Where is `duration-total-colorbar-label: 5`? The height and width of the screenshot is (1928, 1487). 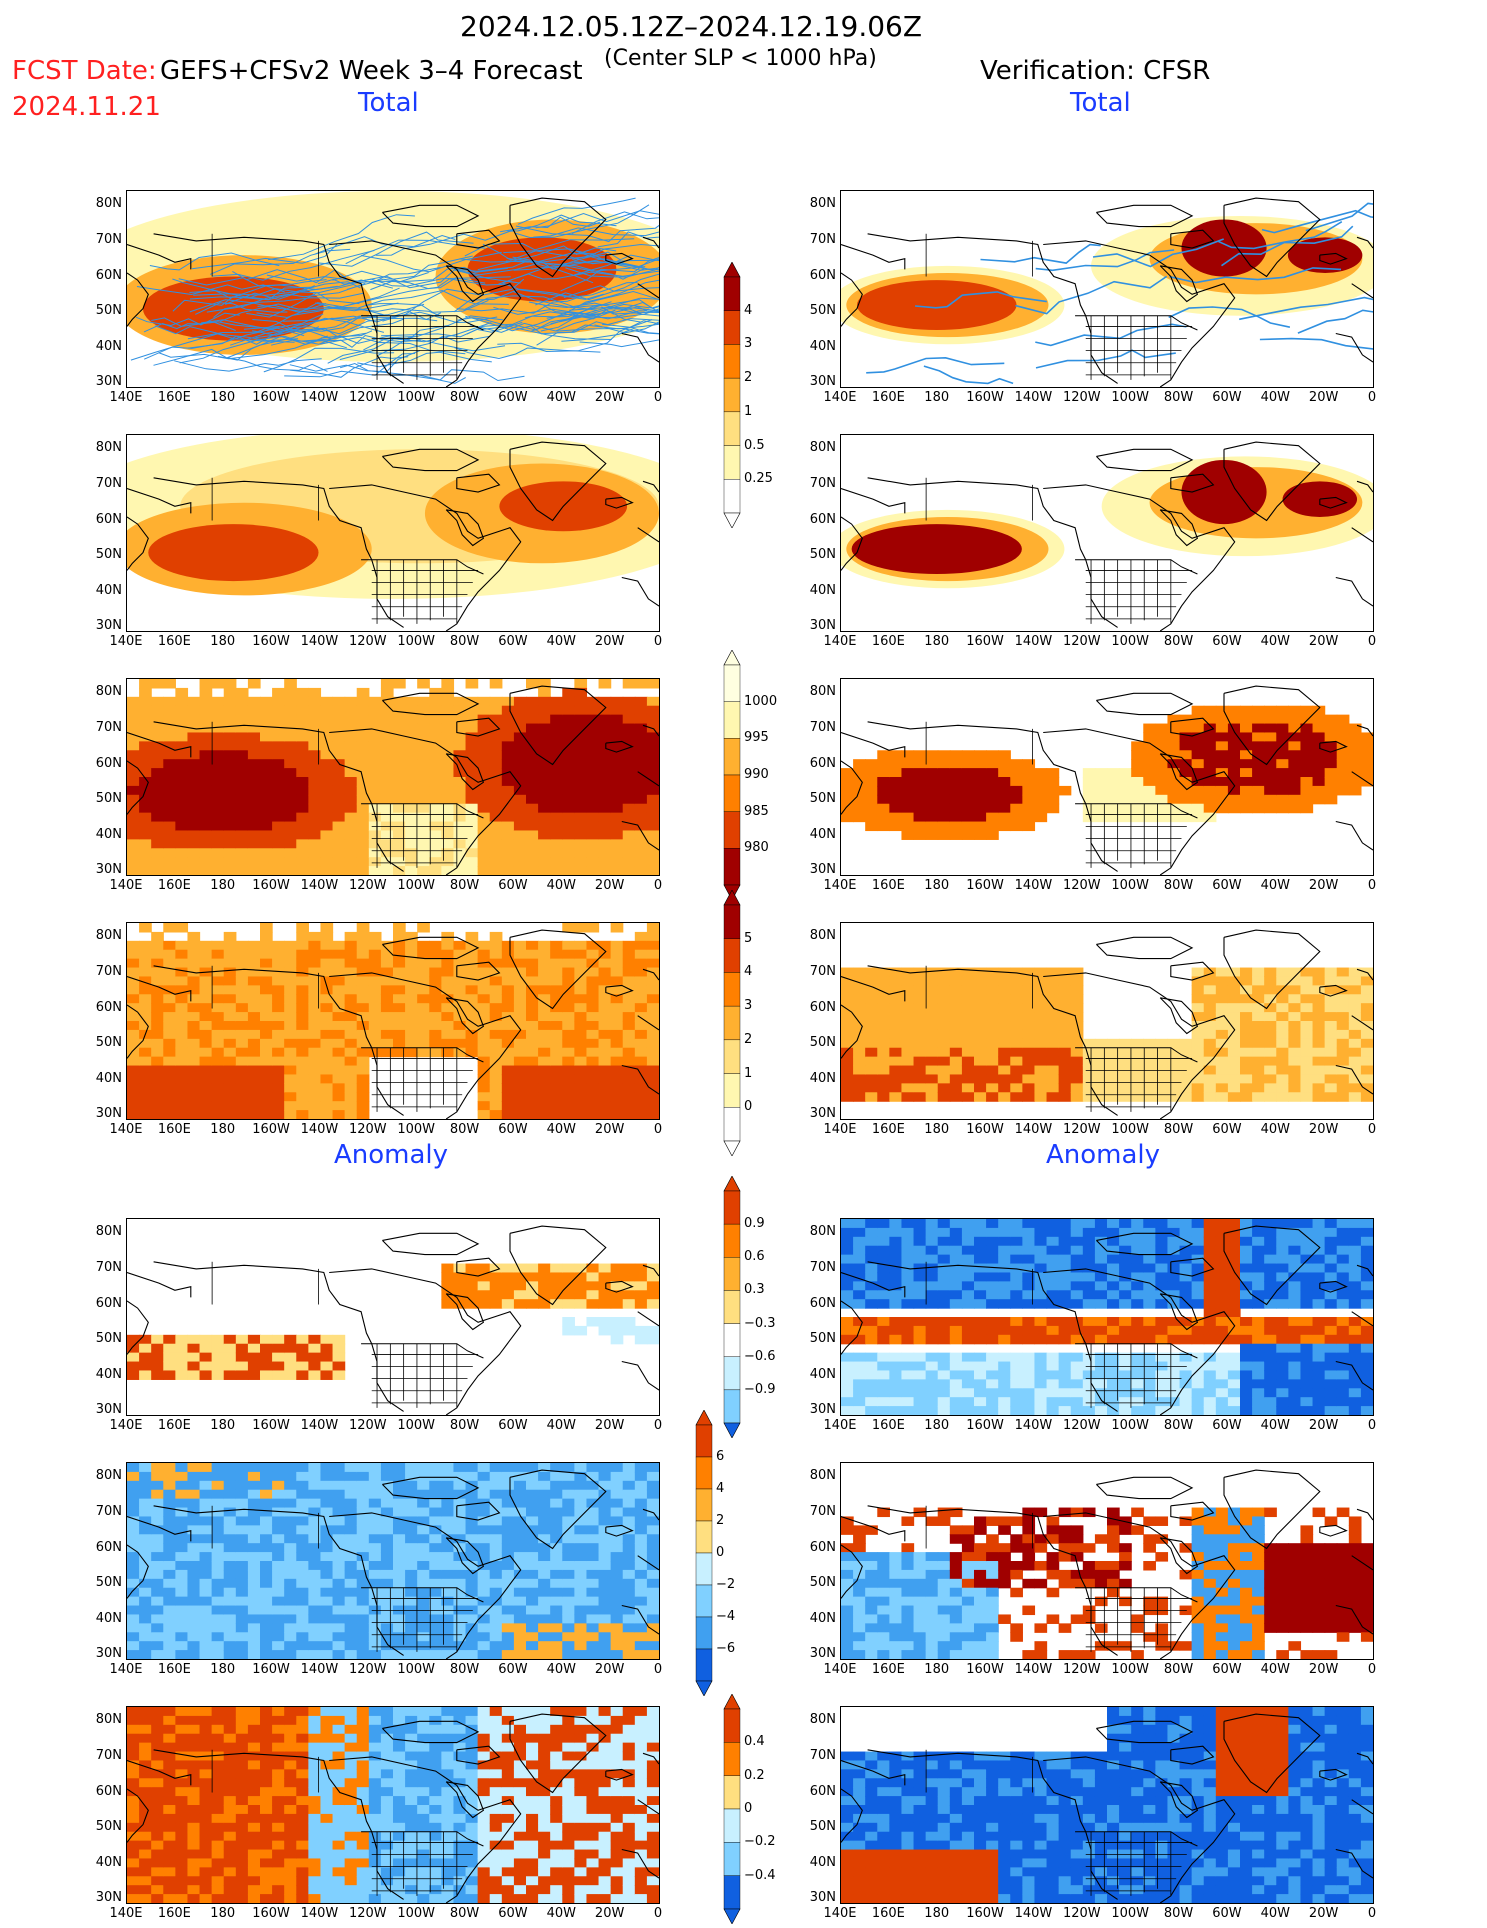 duration-total-colorbar-label: 5 is located at coordinates (748, 938).